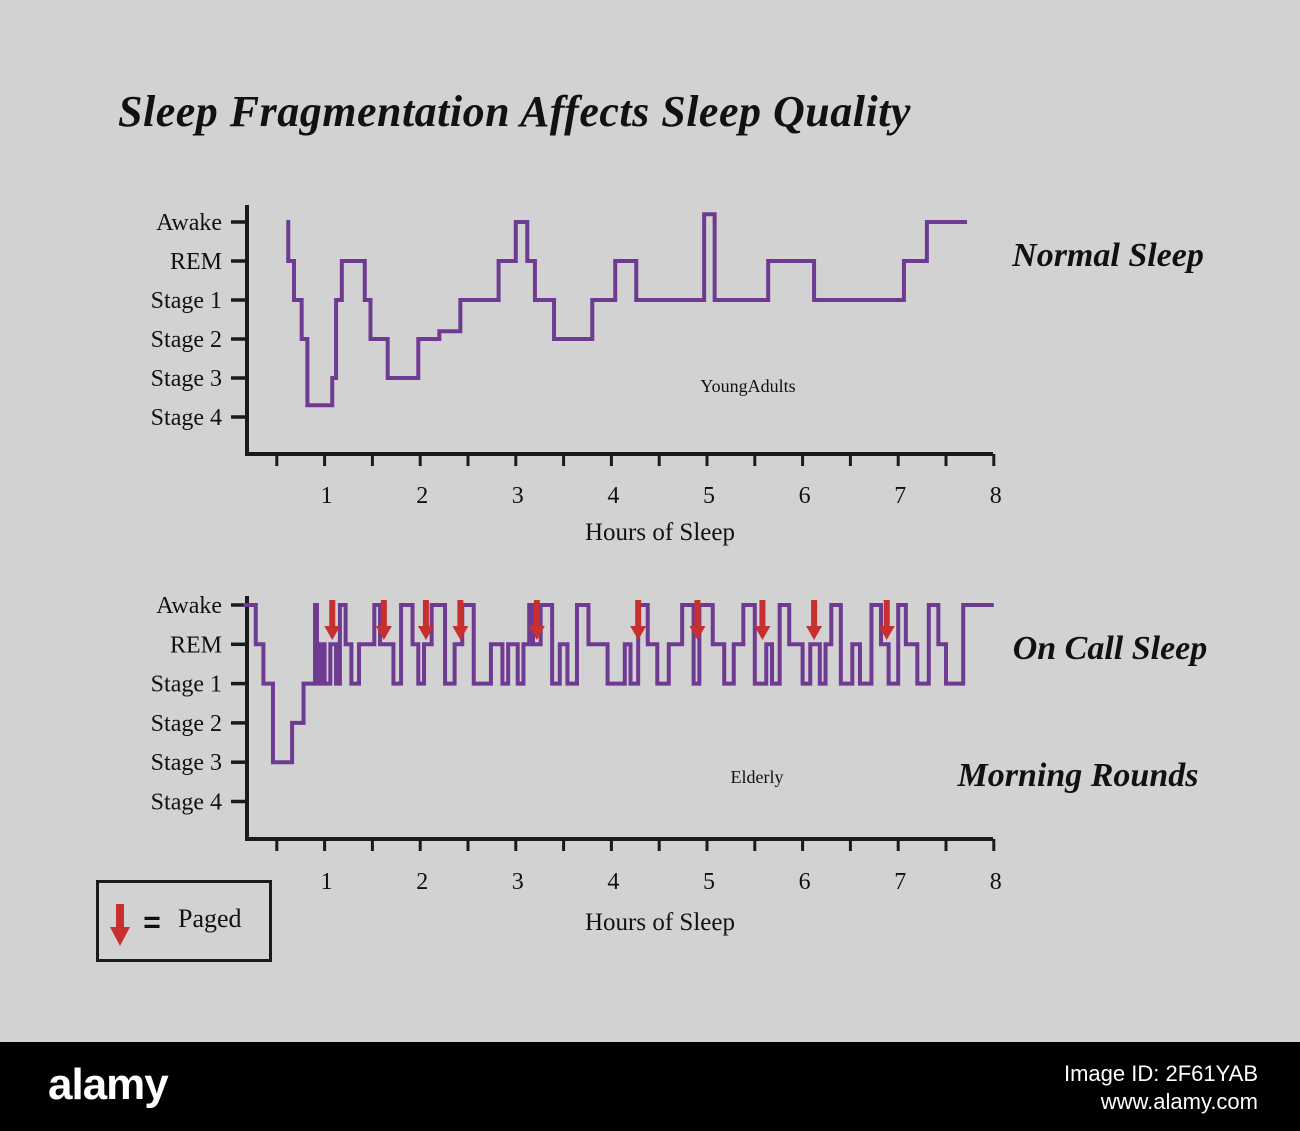 Image resolution: width=1300 pixels, height=1131 pixels. I want to click on legend-box, so click(184, 921).